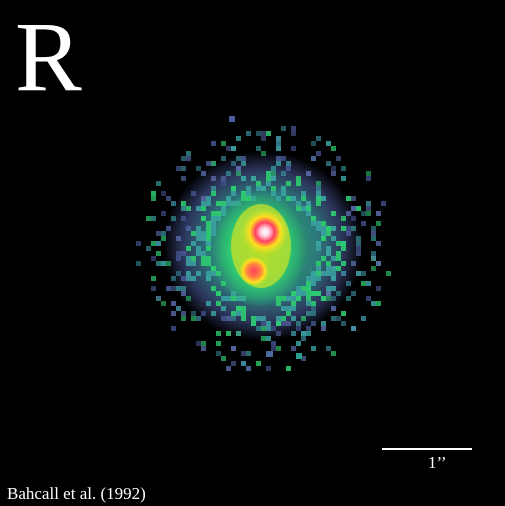 This screenshot has width=505, height=506. I want to click on secondary-nucleus, so click(254, 271).